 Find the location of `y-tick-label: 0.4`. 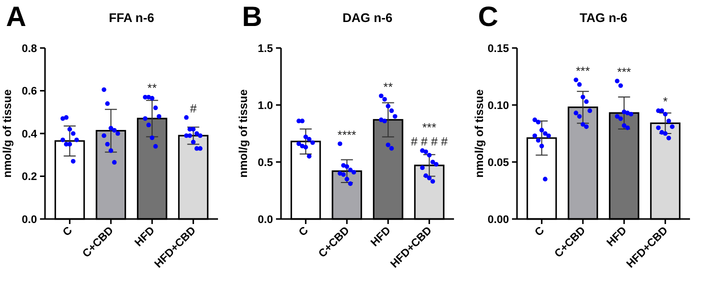

y-tick-label: 0.4 is located at coordinates (30, 134).